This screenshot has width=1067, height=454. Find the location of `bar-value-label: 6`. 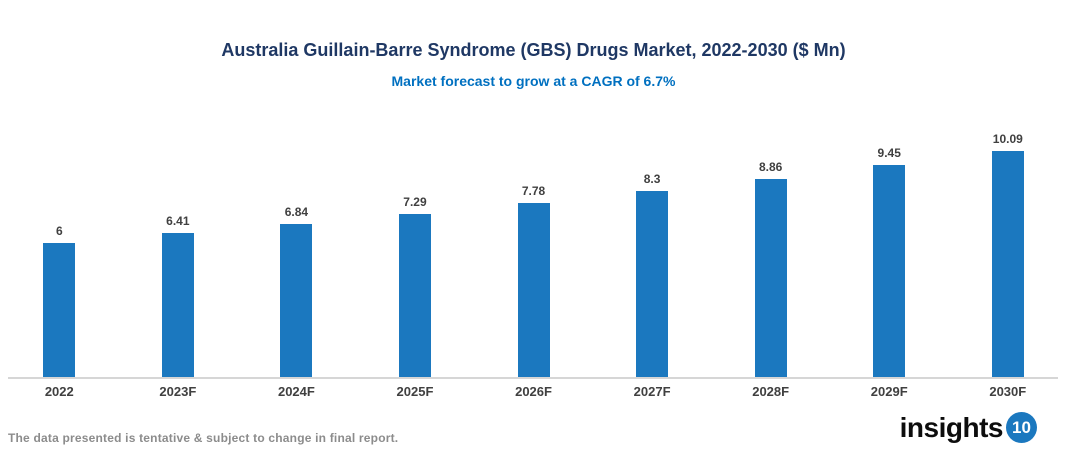

bar-value-label: 6 is located at coordinates (59, 231).